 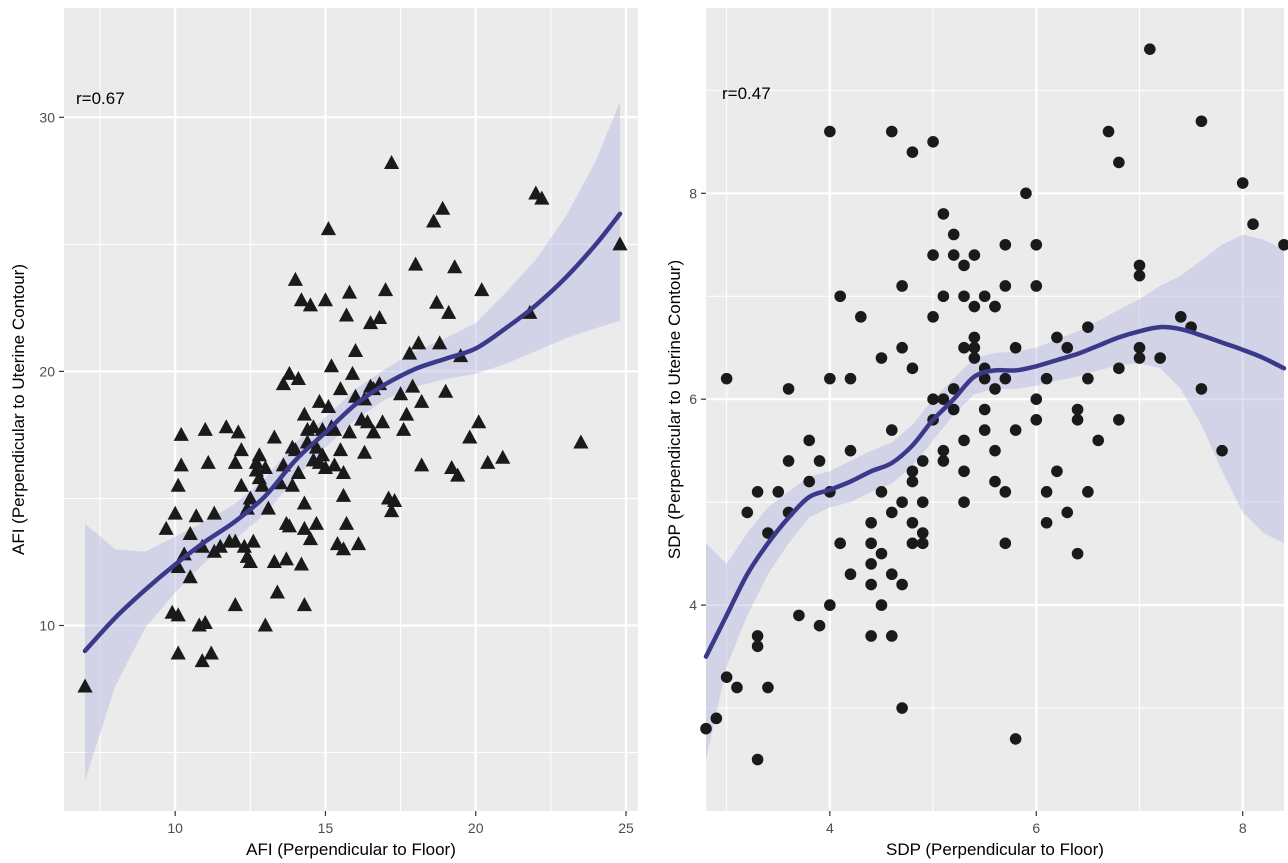 What do you see at coordinates (47, 625) in the screenshot?
I see `y-tick-label: 10` at bounding box center [47, 625].